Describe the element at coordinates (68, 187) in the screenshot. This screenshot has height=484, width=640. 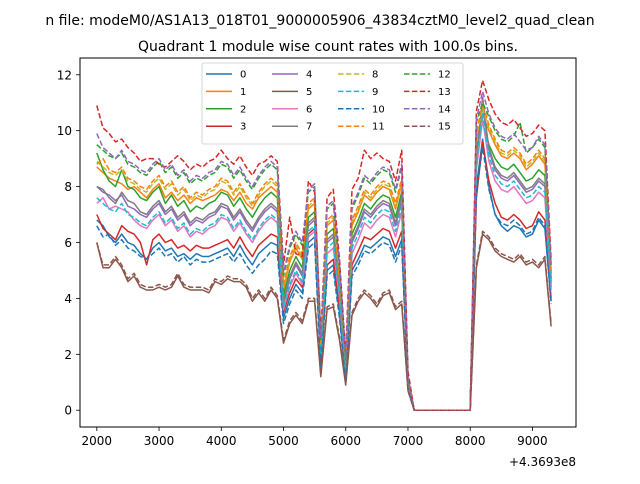
I see `y-tick-label: 8` at that location.